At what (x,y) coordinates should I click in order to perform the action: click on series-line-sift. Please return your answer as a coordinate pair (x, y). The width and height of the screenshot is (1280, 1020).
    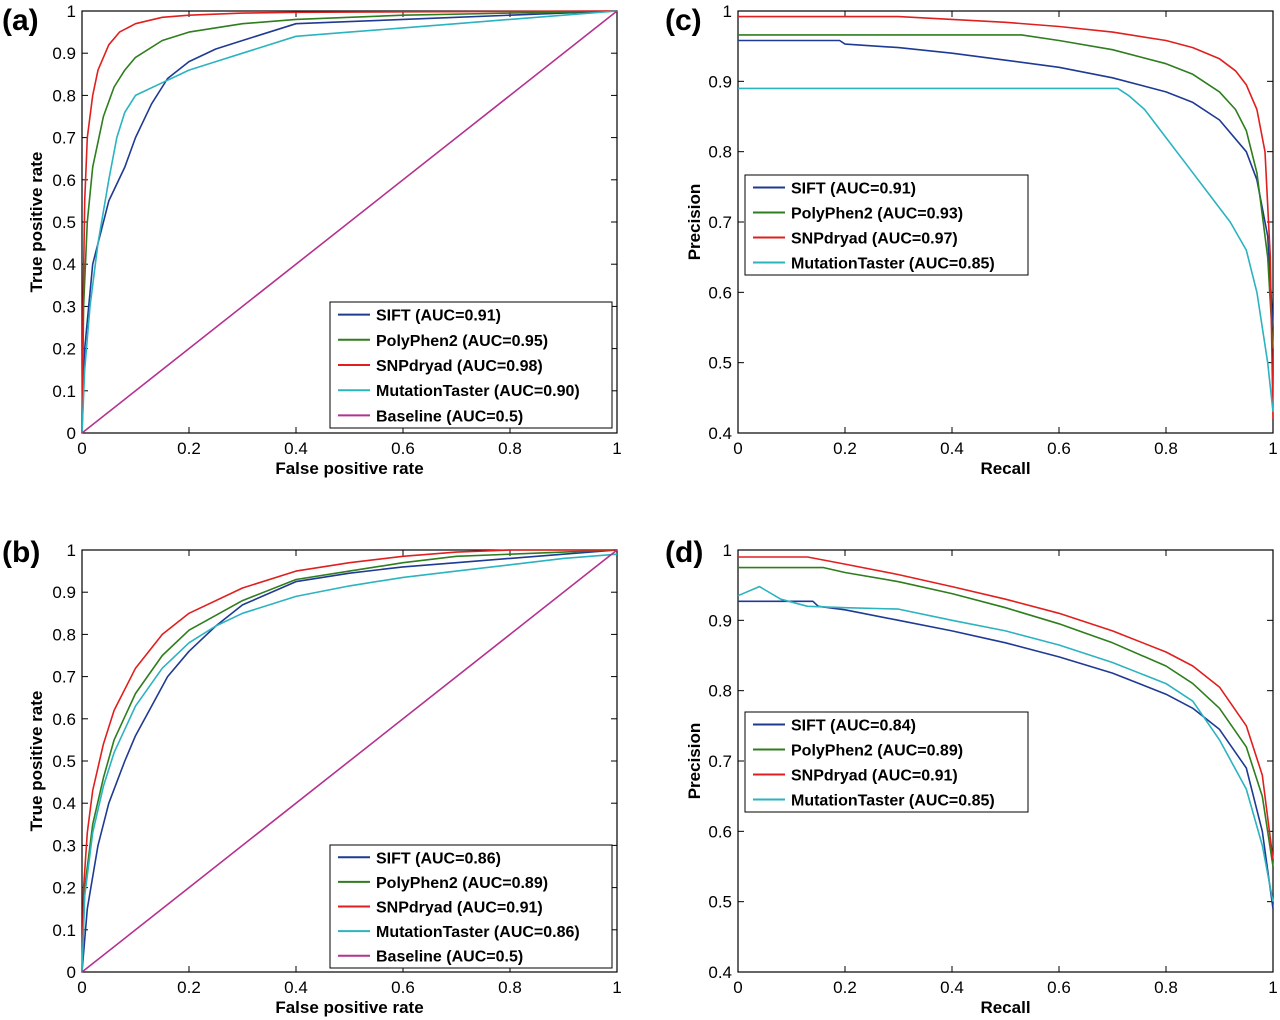
    Looking at the image, I should click on (1006, 183).